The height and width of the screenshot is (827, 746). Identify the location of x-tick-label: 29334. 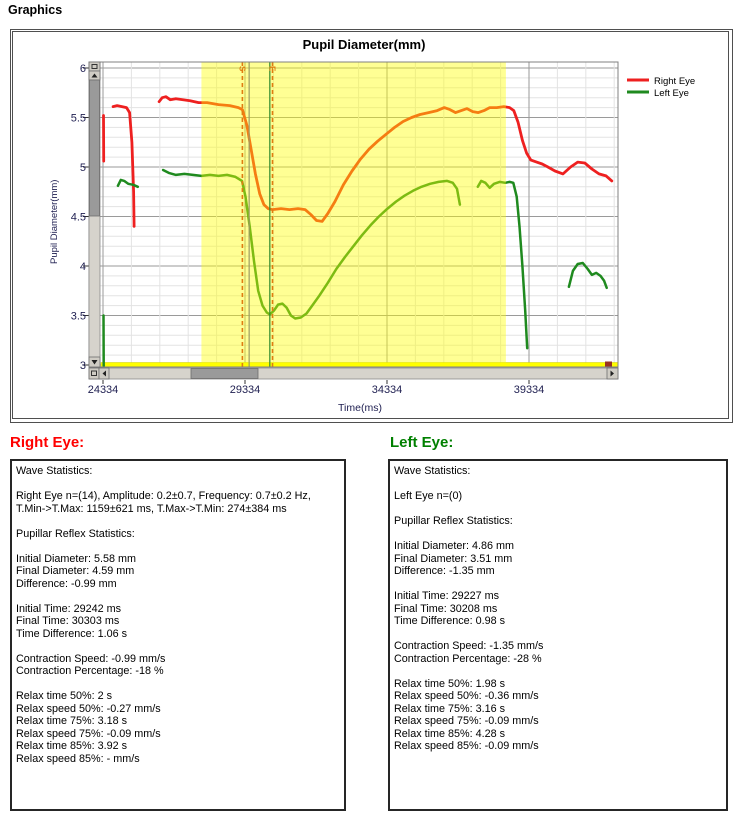
(245, 390).